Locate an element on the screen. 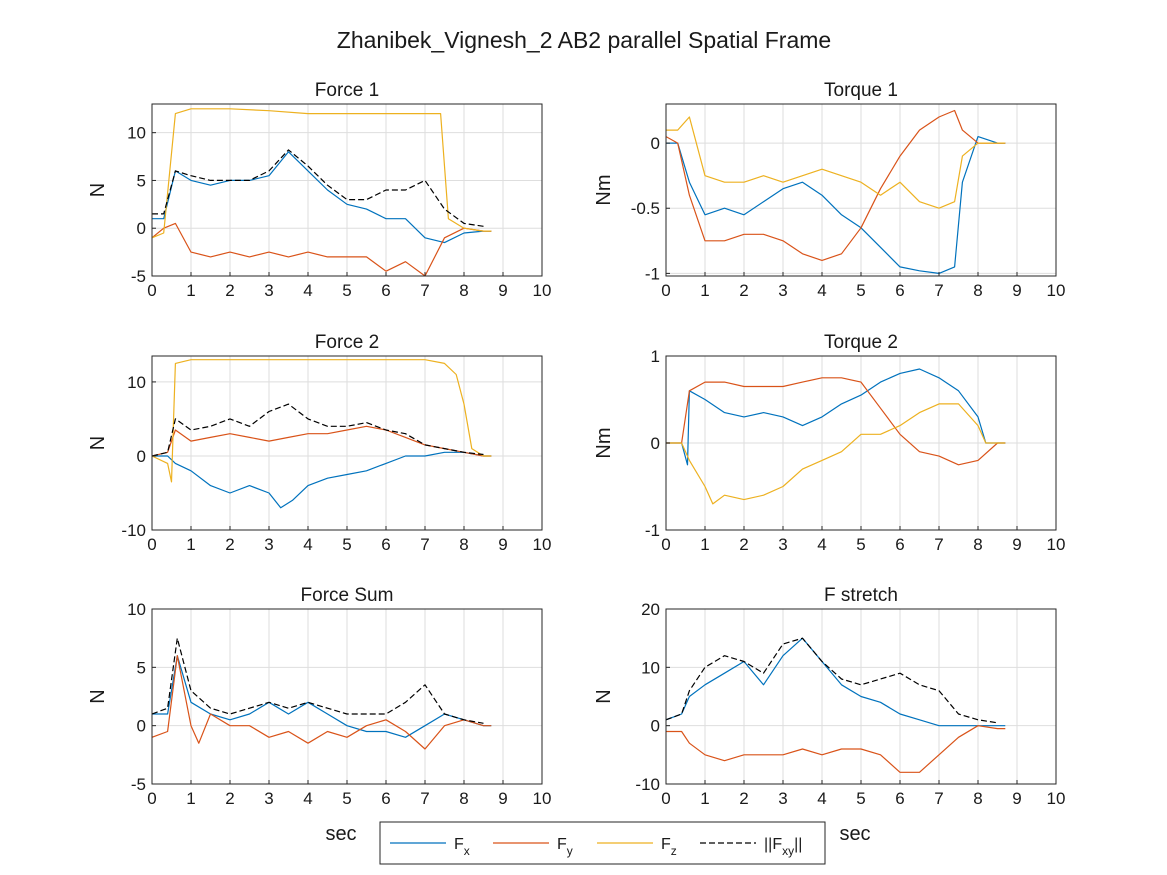  legend: Fx Fy Fz ||Fxy|| is located at coordinates (602, 843).